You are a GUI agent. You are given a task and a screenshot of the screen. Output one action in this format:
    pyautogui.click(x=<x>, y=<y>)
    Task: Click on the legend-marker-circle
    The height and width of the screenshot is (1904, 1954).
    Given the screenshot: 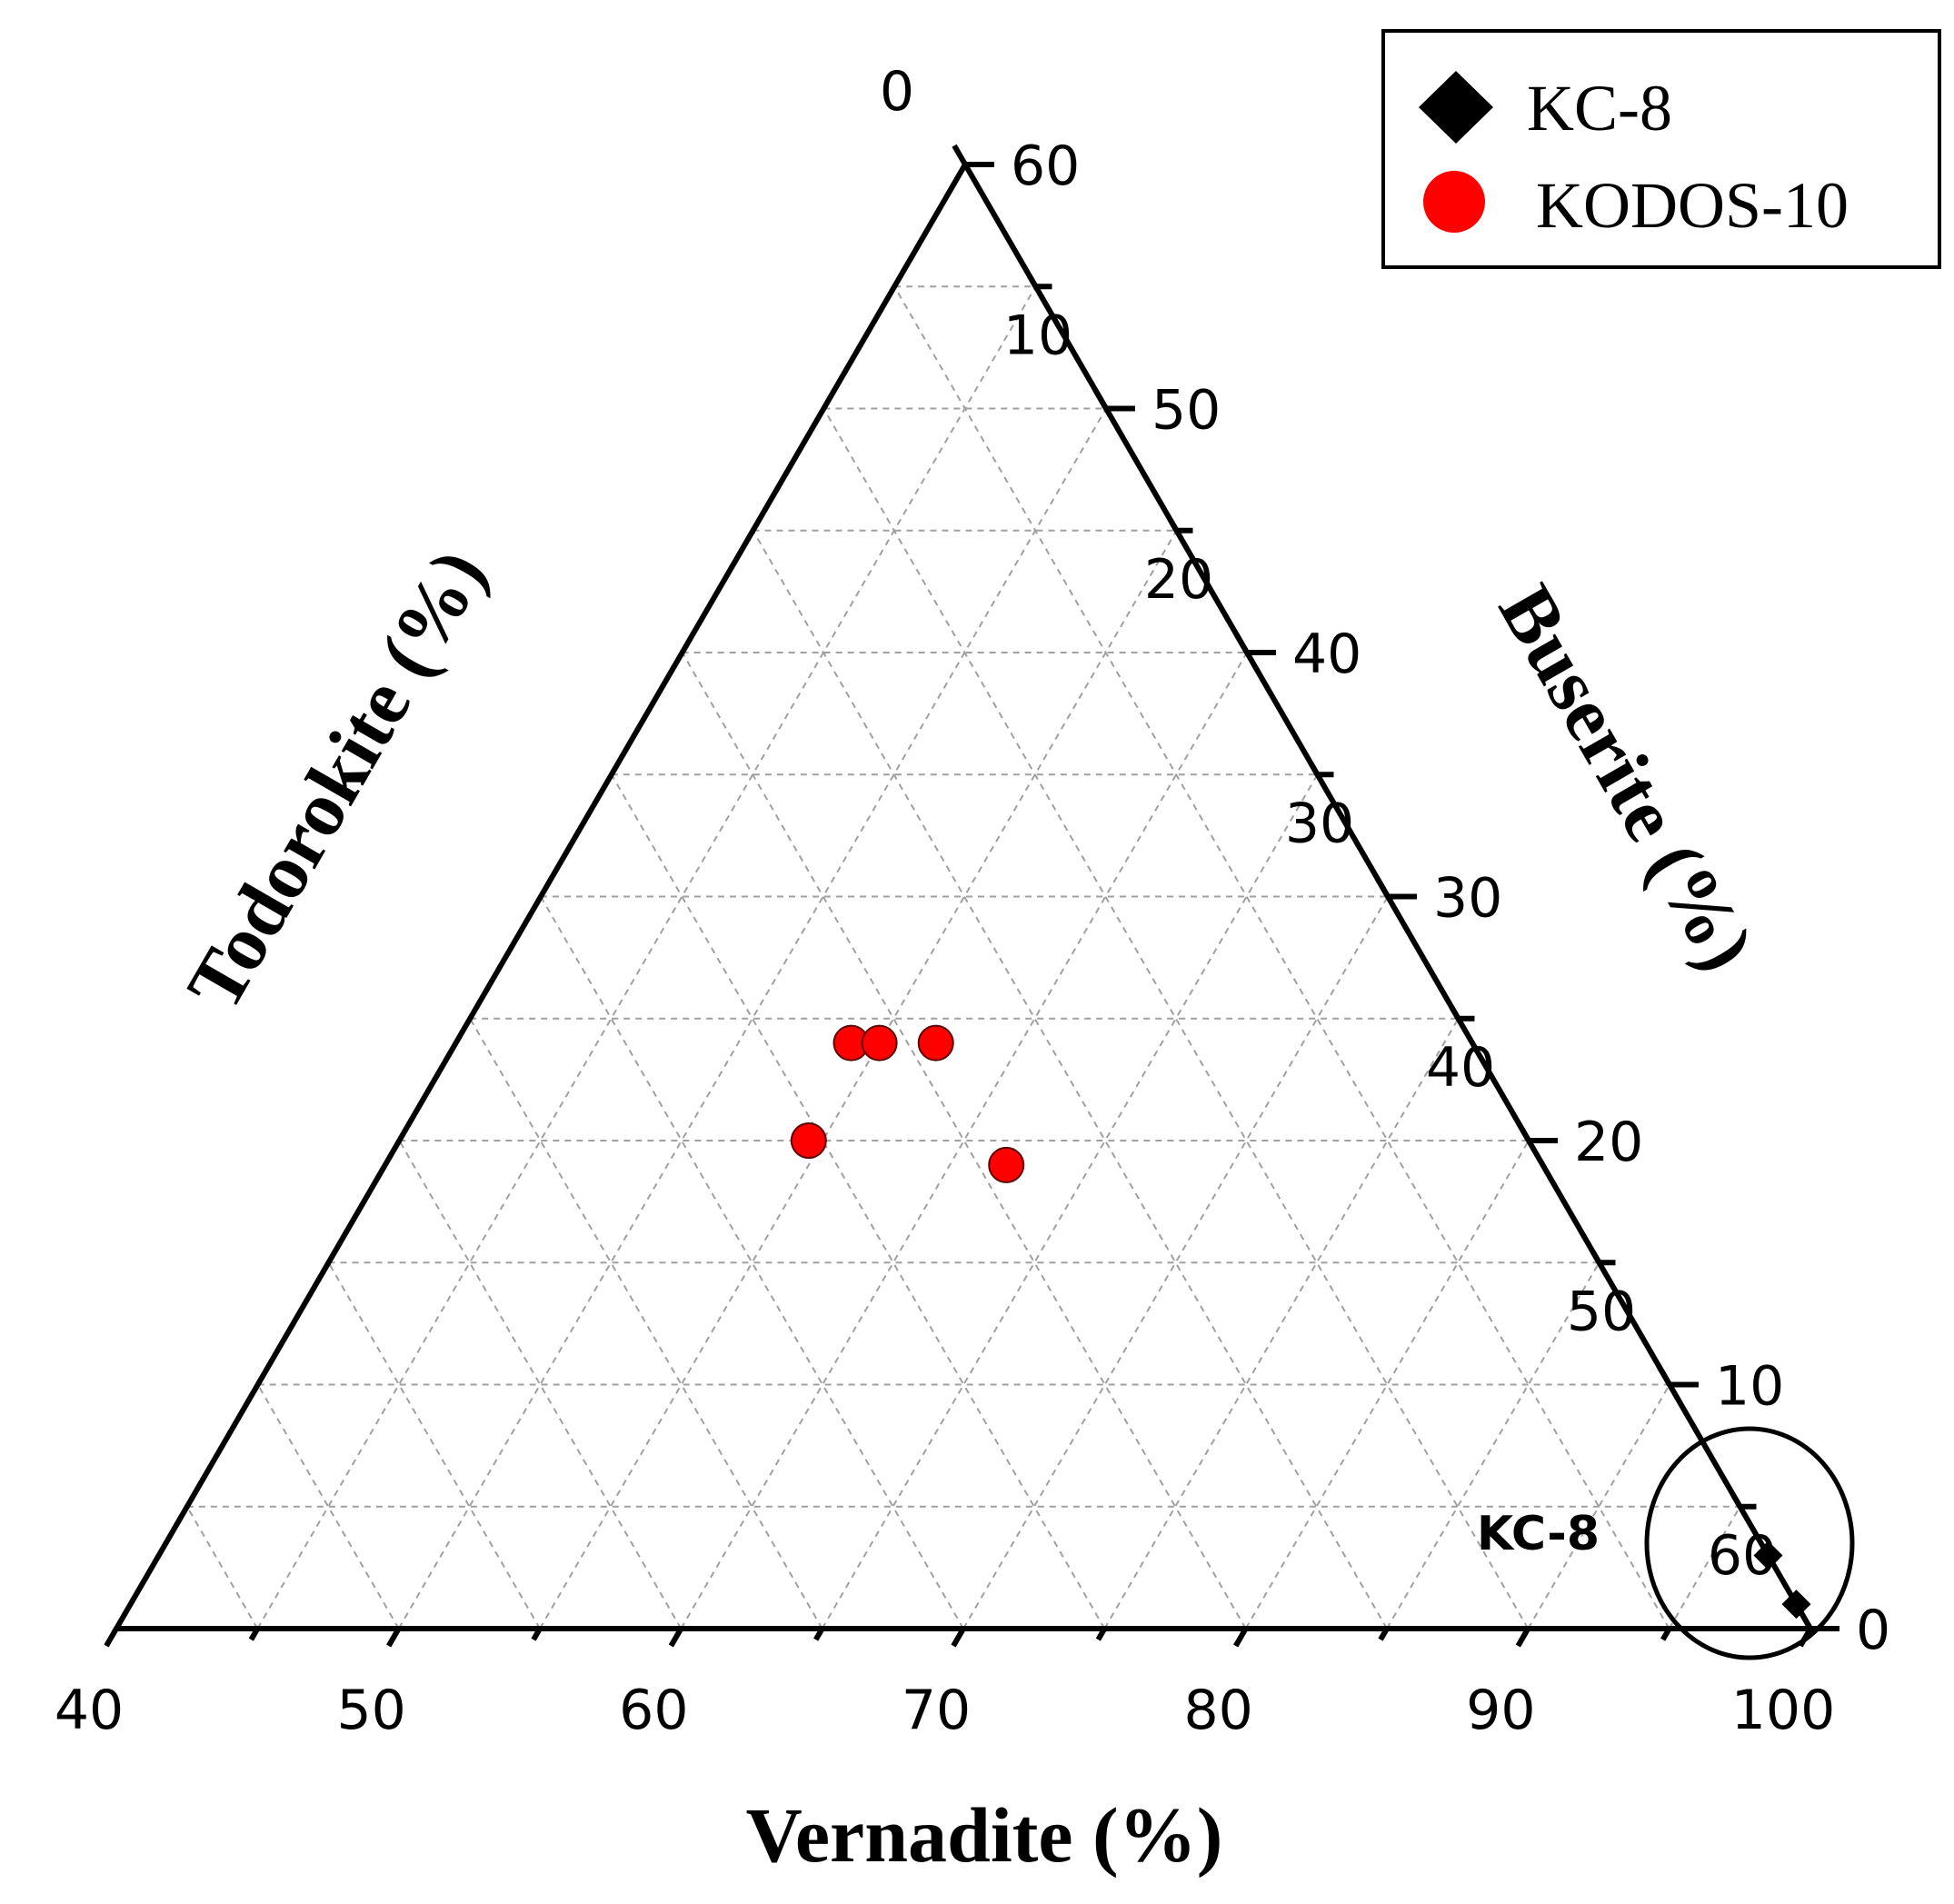 What is the action you would take?
    pyautogui.click(x=1454, y=202)
    